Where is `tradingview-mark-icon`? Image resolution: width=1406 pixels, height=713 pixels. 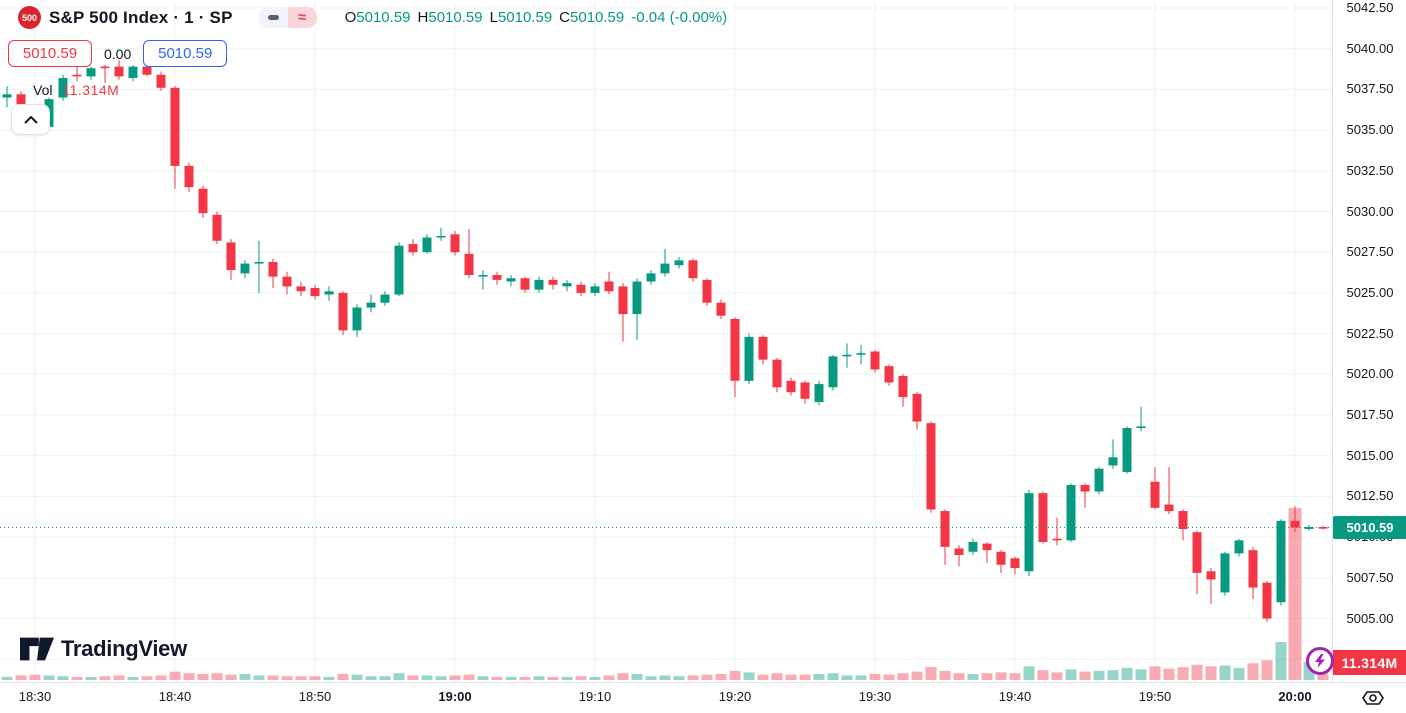 tradingview-mark-icon is located at coordinates (37, 649).